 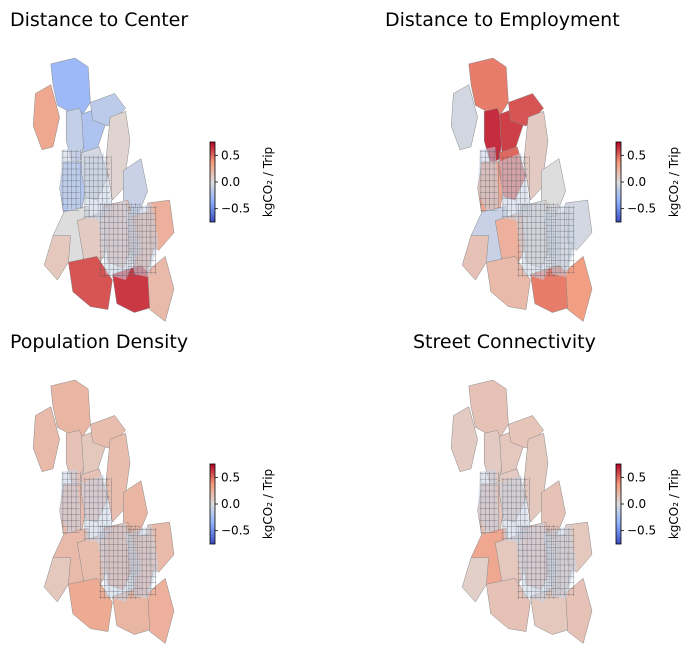 I want to click on map-title: Population Density, so click(x=99, y=342).